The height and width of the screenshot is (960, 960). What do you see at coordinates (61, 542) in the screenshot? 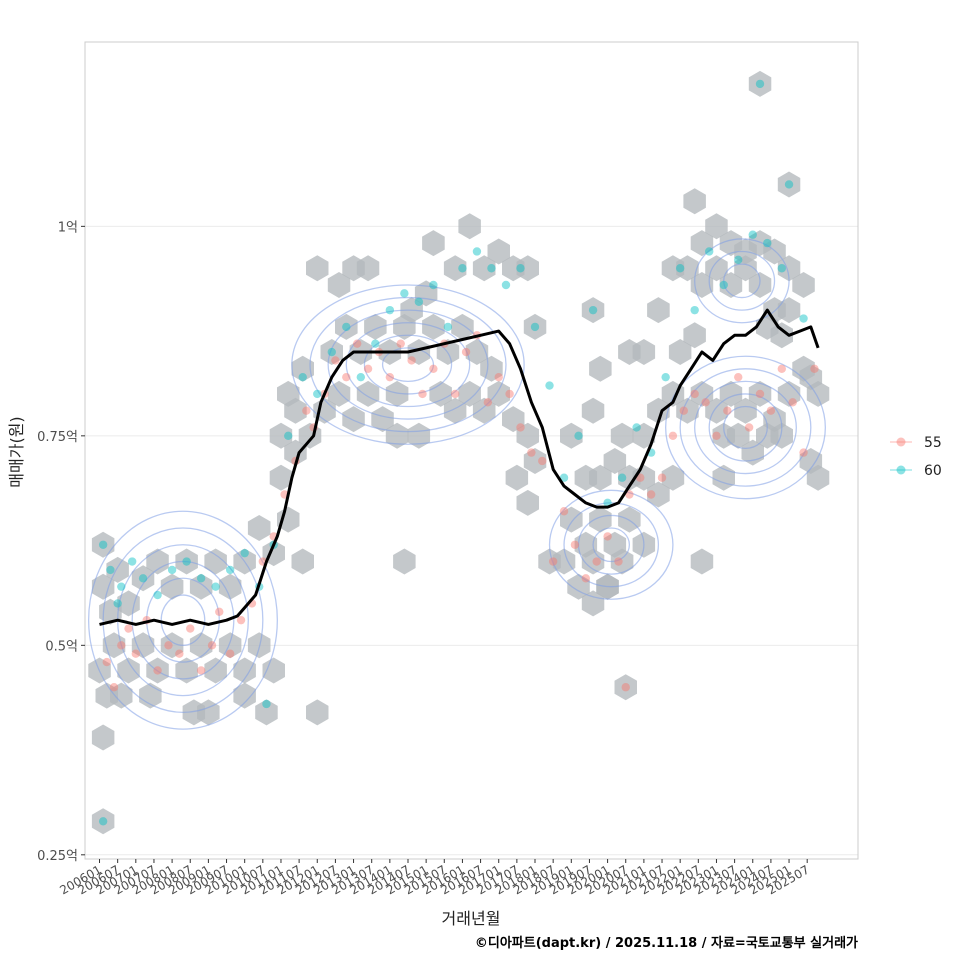
I see `y-axis: 0.25억 0.5억 0.75억 1억` at bounding box center [61, 542].